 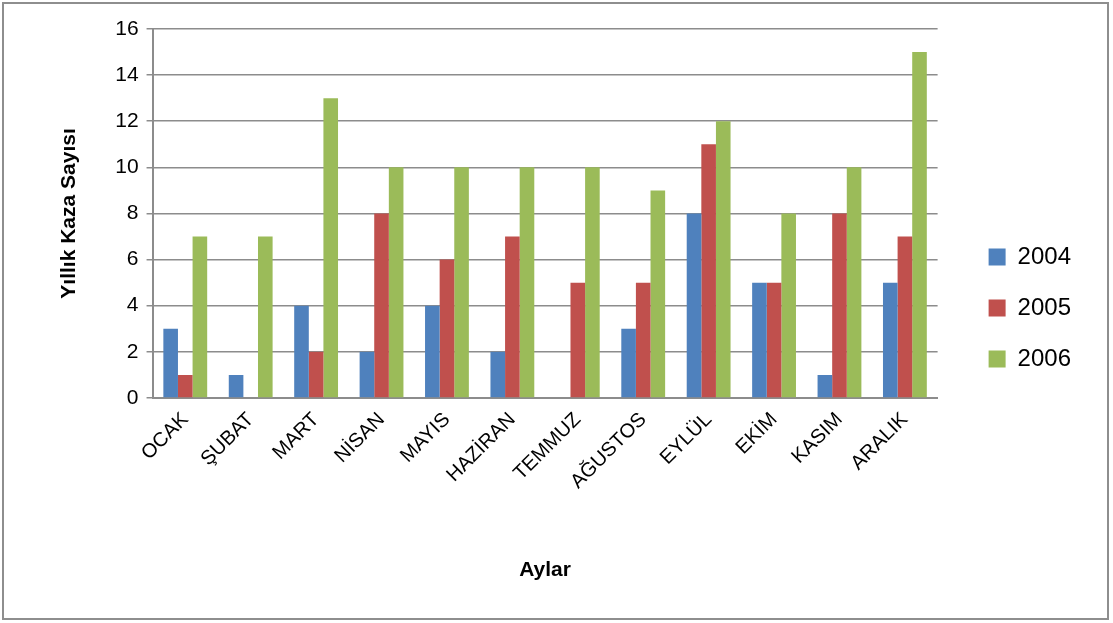 I want to click on y-tick-label: 4, so click(x=132, y=304).